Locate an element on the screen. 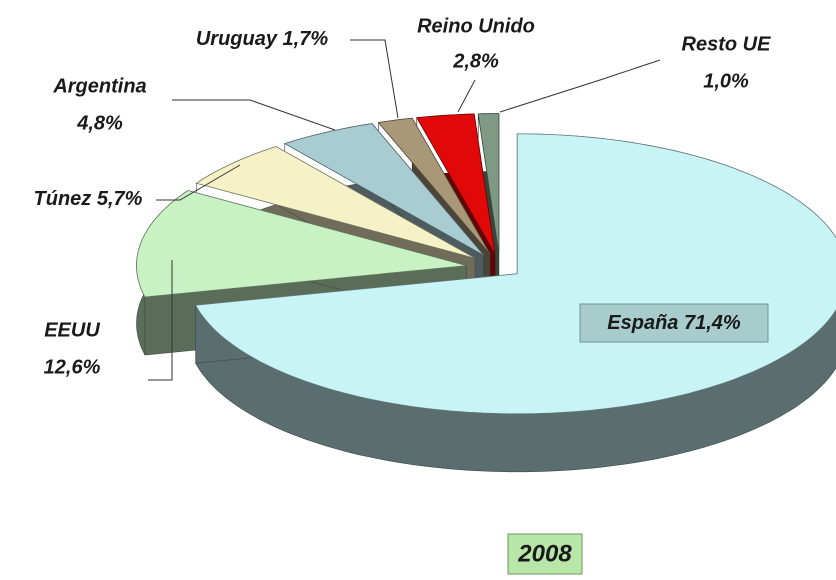  value-label: 71,4% is located at coordinates (712, 323).